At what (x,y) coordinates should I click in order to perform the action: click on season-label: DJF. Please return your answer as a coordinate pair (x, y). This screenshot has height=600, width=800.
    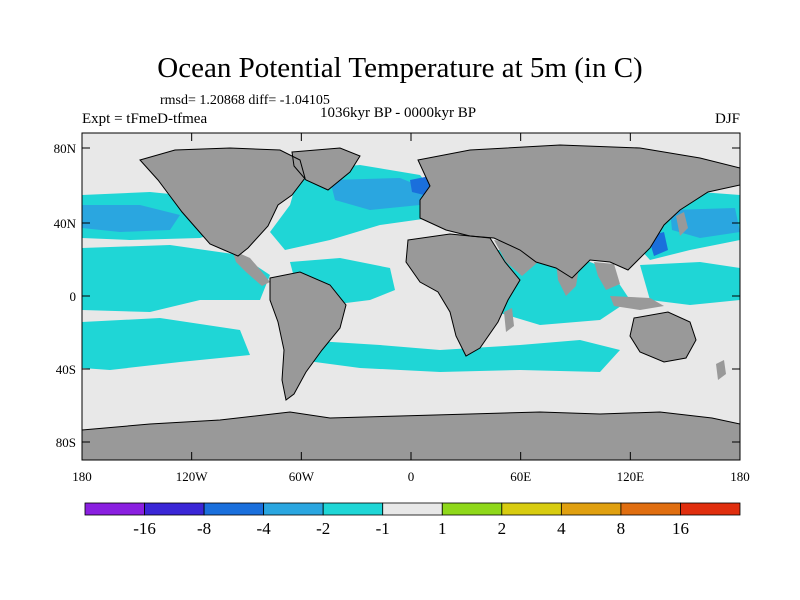
    Looking at the image, I should click on (727, 119).